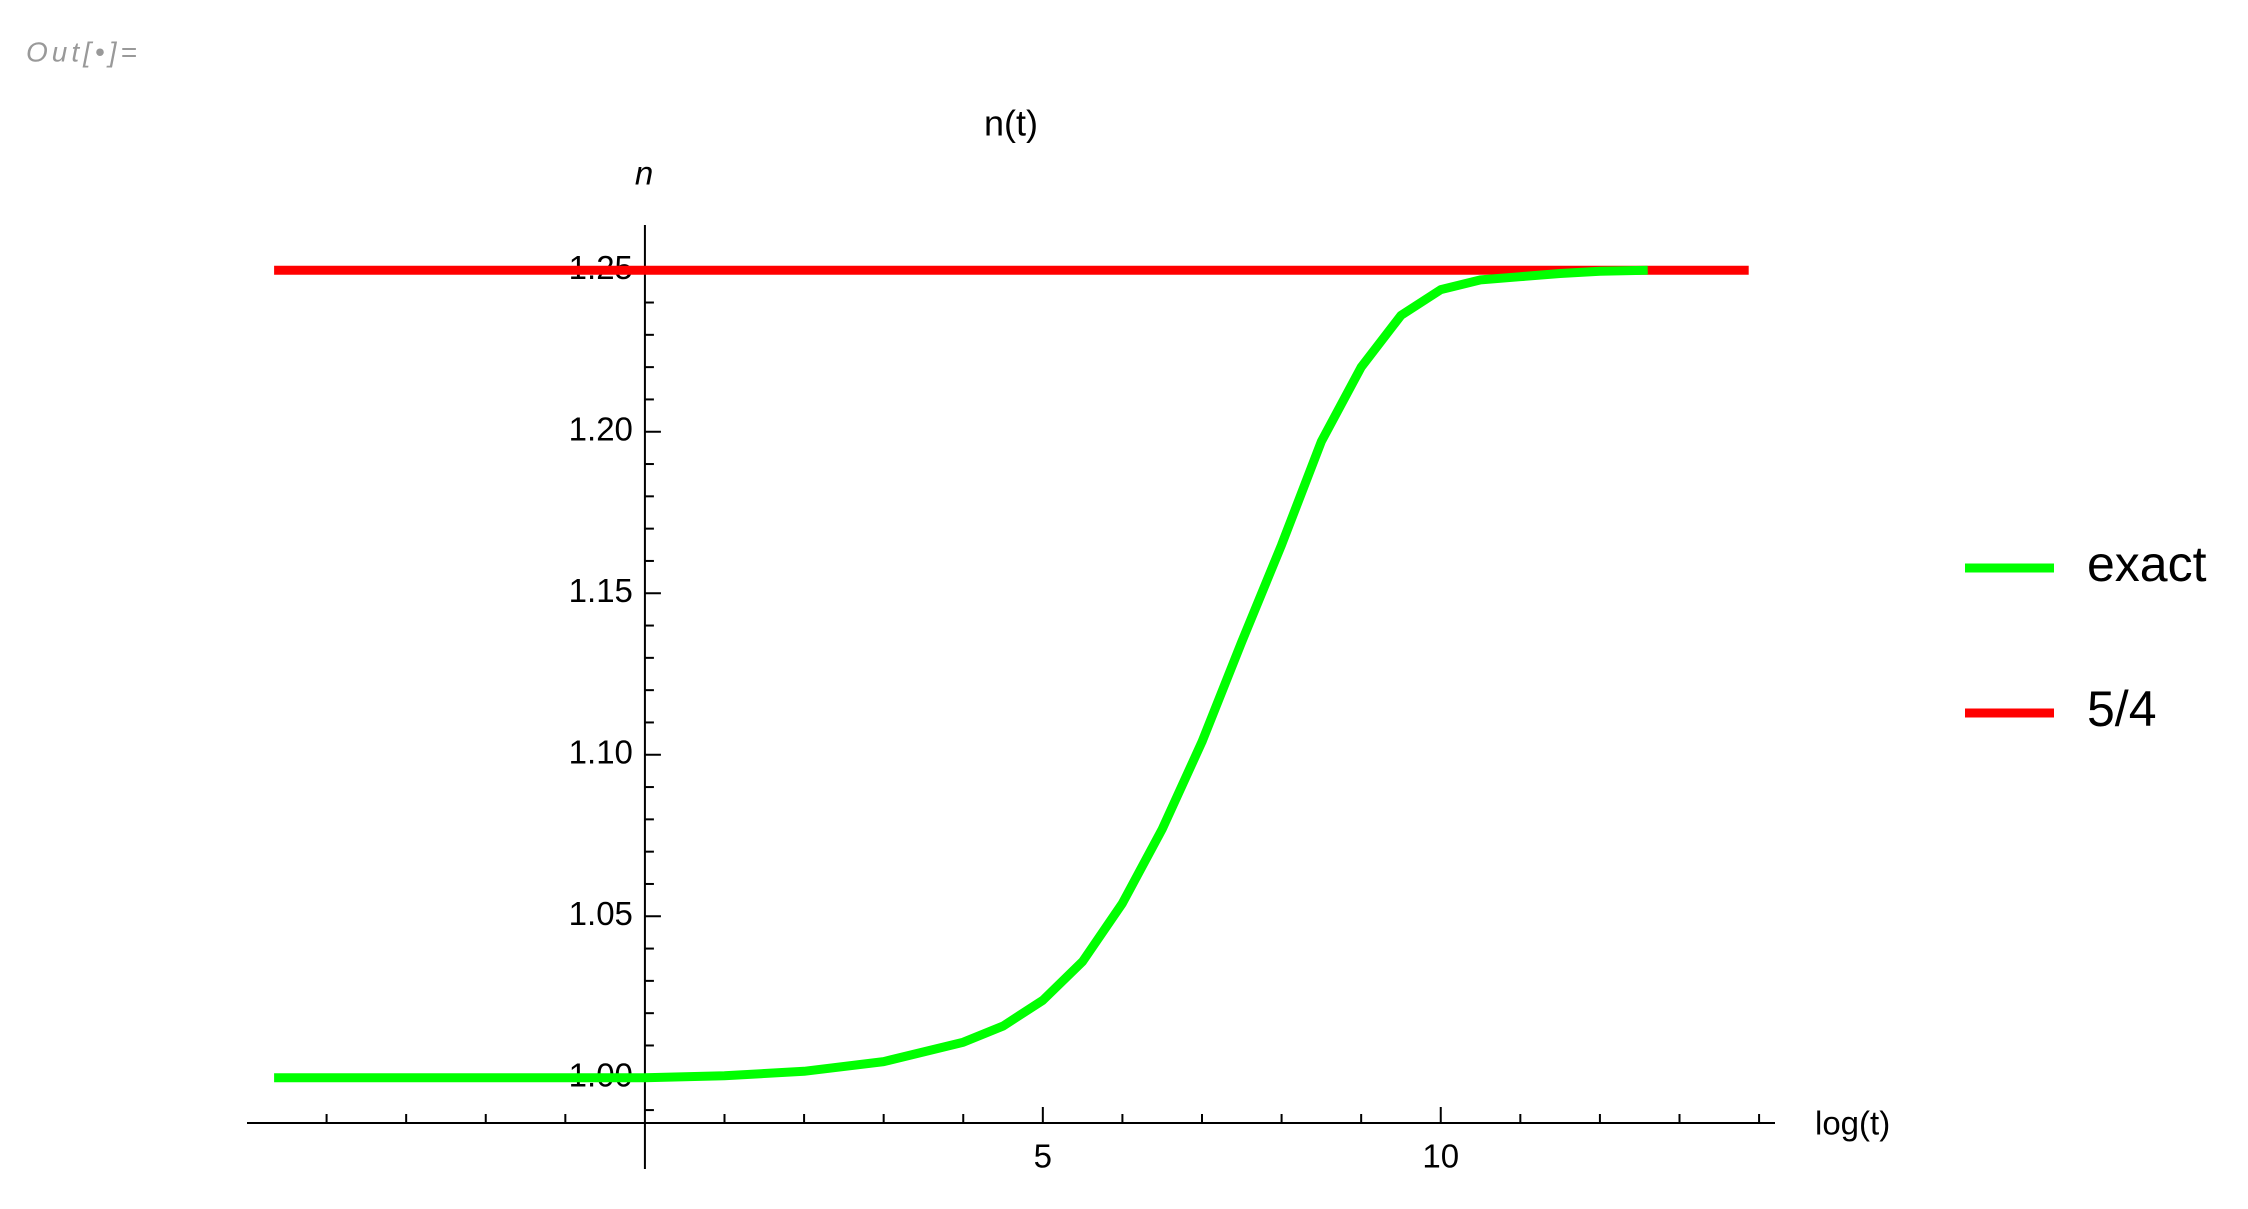 This screenshot has height=1209, width=2248. I want to click on legend-label: exact, so click(2147, 564).